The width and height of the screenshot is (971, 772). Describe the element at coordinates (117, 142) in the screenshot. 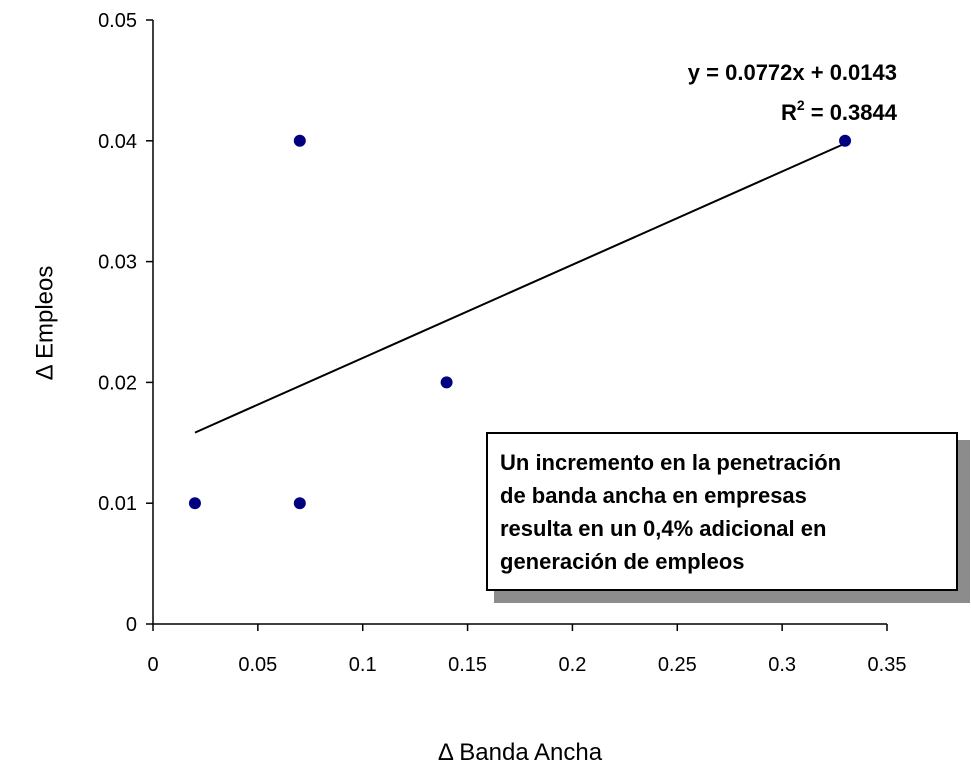

I see `y-tick-label: 0.04` at that location.